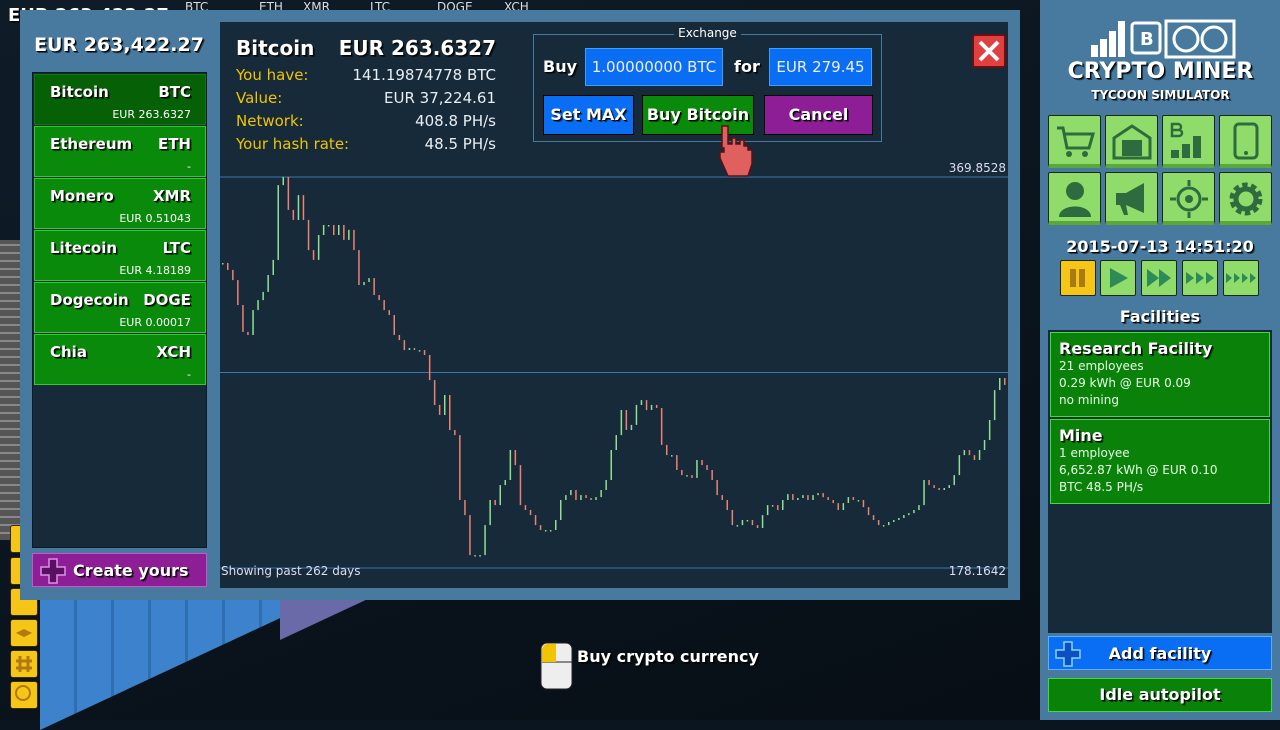  I want to click on plus-icon, so click(53, 571).